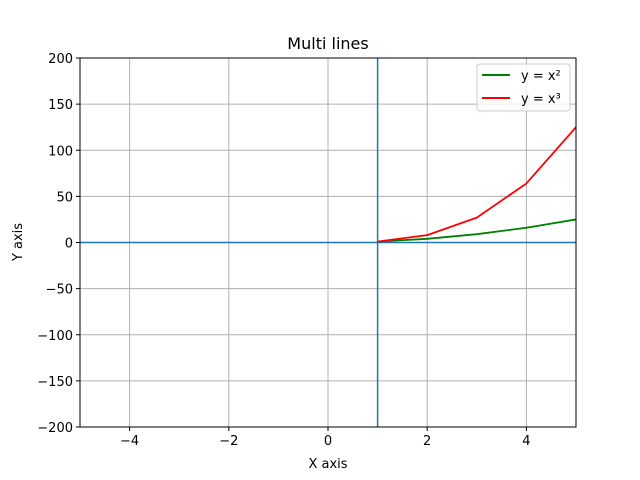 The image size is (640, 480). Describe the element at coordinates (58, 244) in the screenshot. I see `y-axis-ticks: −200 −150 −100 −50 0 50 100 150 200` at that location.